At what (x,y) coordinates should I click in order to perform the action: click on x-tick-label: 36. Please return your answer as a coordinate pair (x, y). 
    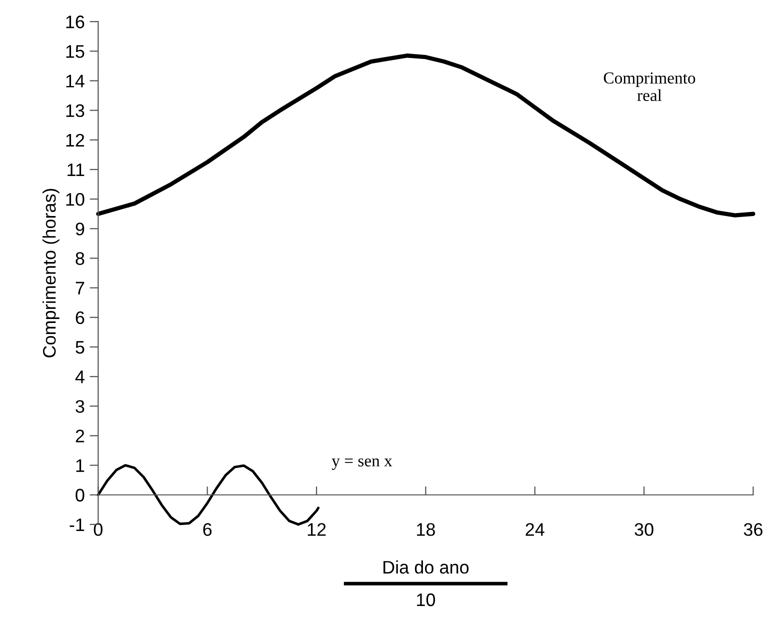
    Looking at the image, I should click on (753, 529).